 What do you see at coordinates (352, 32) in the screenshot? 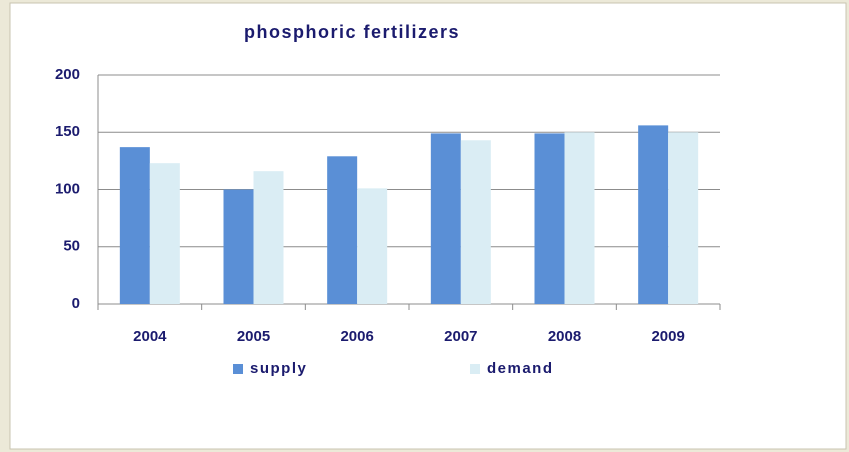
I see `chart-title: phosphoric fertilizers` at bounding box center [352, 32].